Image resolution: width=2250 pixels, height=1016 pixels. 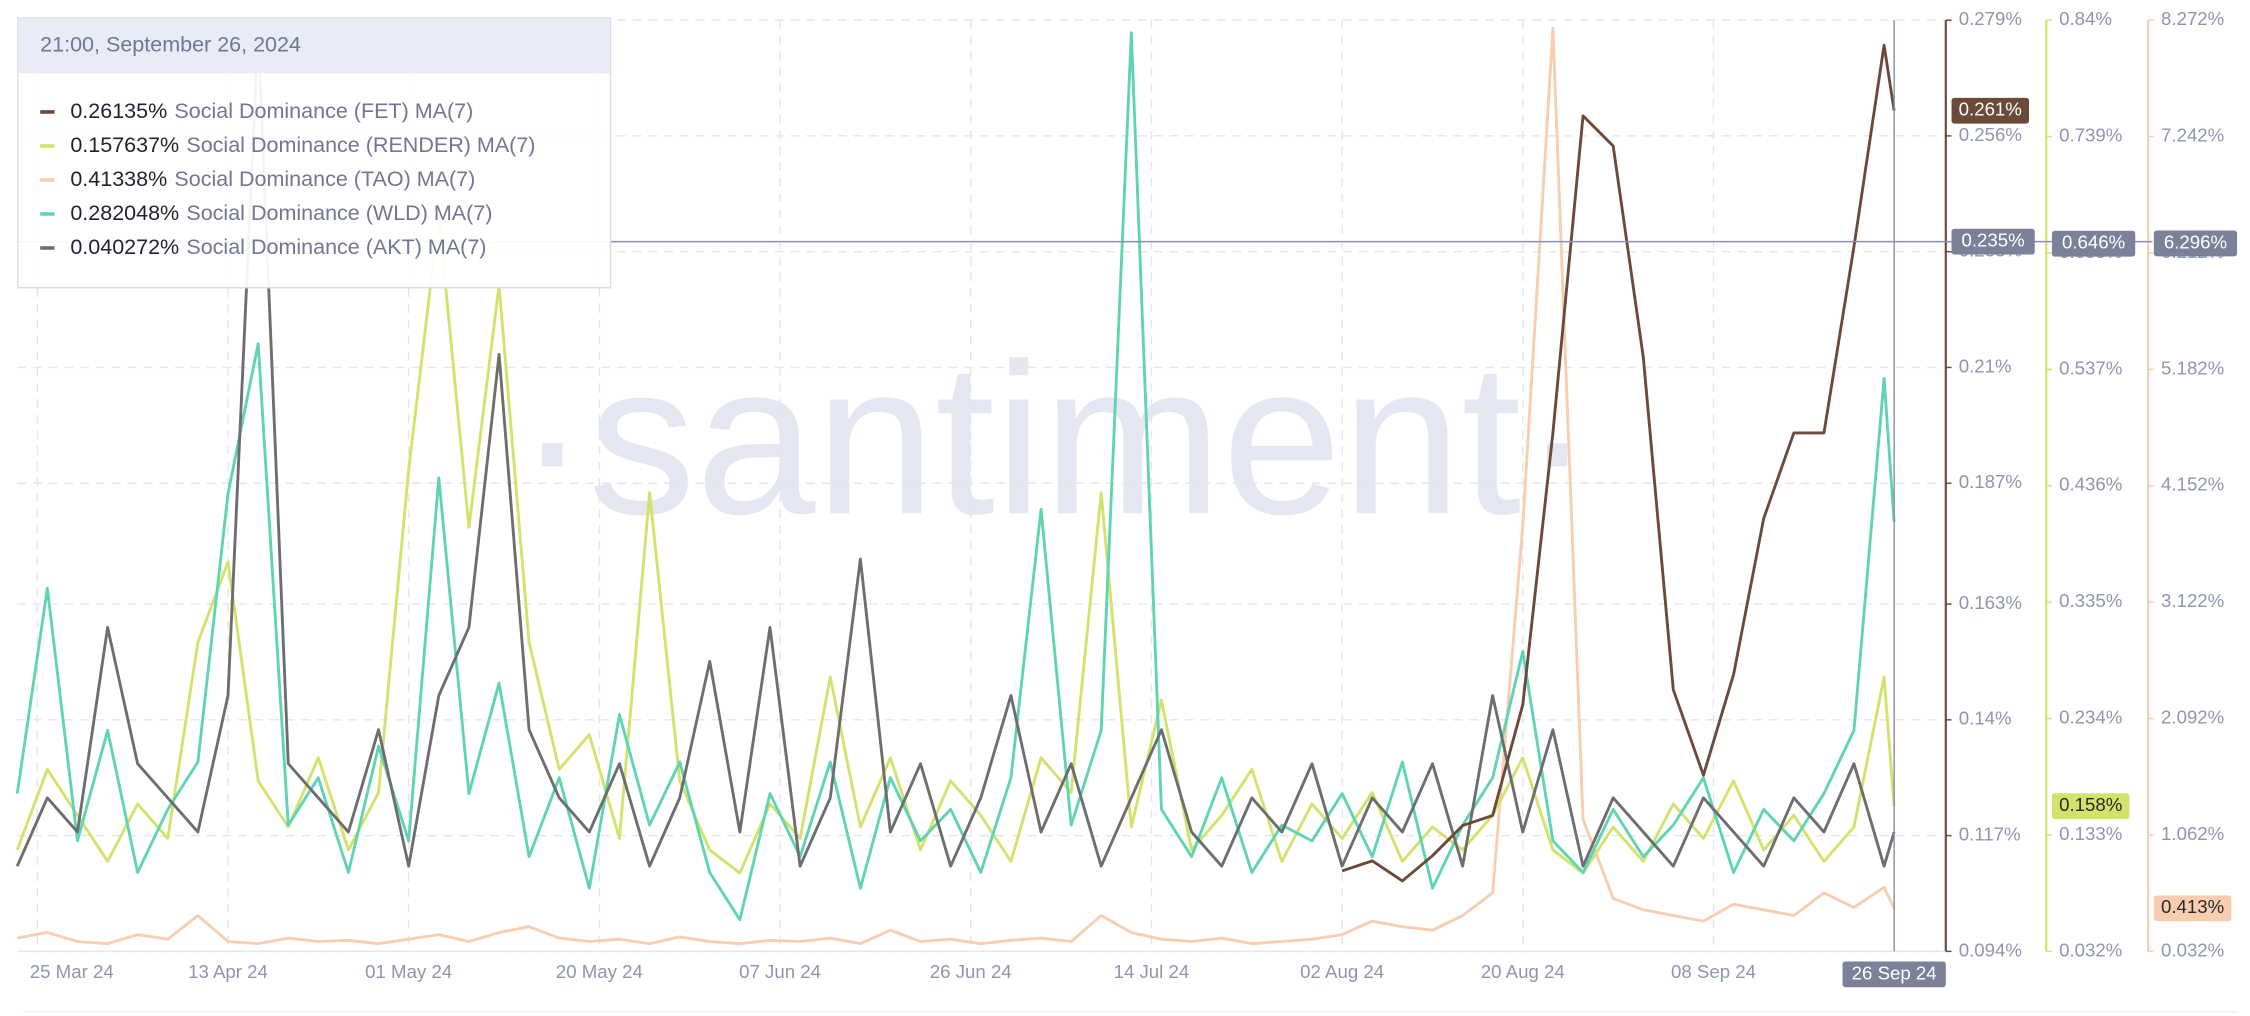 I want to click on crosshair-date: 26 Sep 24, so click(x=1894, y=972).